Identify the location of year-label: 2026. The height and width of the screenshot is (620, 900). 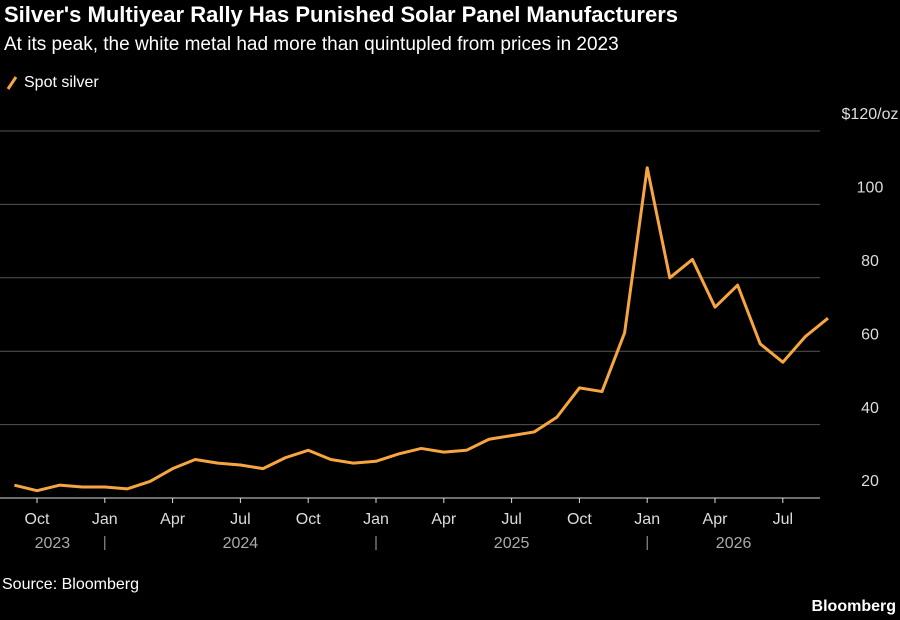
(734, 543).